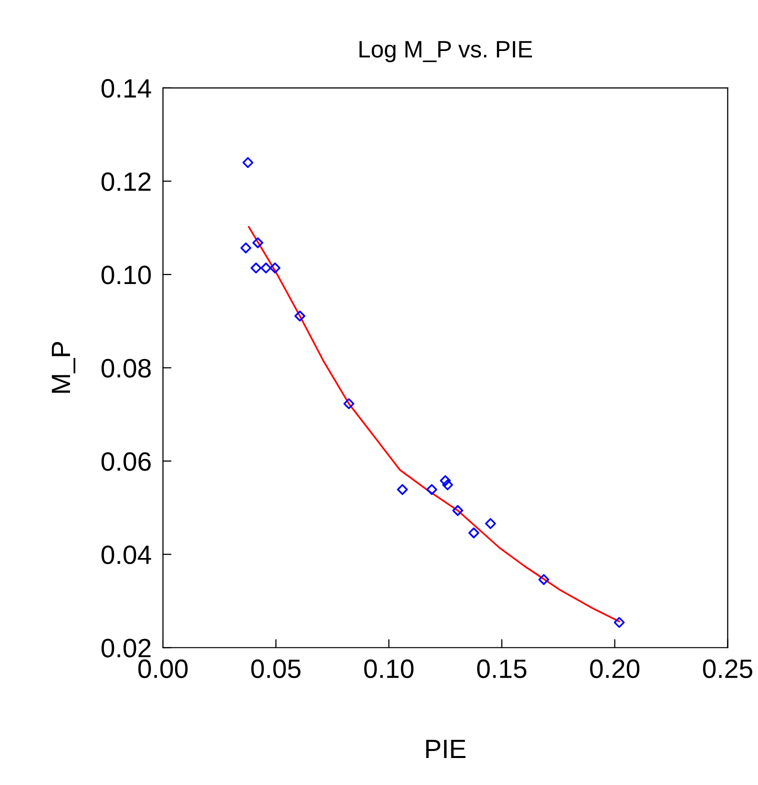  Describe the element at coordinates (127, 88) in the screenshot. I see `y-tick-label: 0.14` at that location.